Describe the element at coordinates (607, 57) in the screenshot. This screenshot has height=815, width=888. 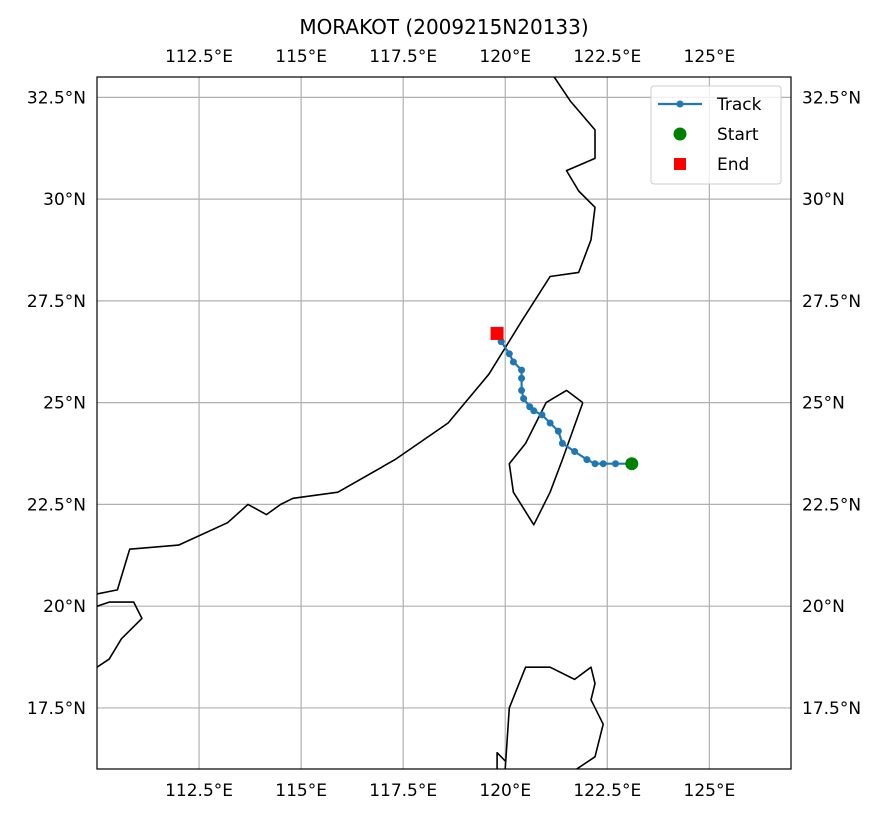
I see `lon-tick-label-top: 122.5°E` at that location.